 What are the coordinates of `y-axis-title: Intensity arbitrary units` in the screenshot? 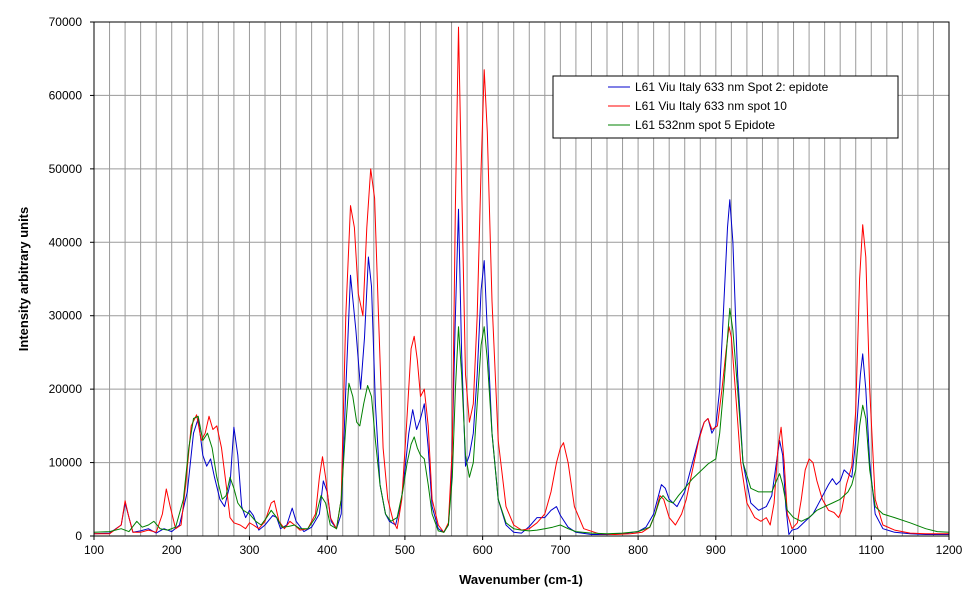 It's located at (23, 279).